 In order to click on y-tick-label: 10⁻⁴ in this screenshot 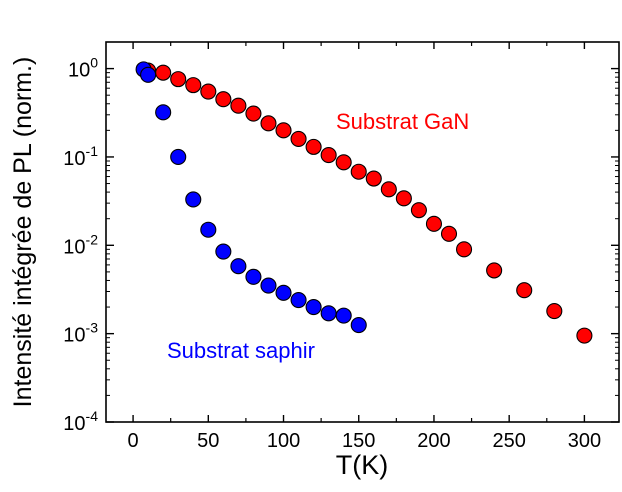, I will do `click(80, 421)`.